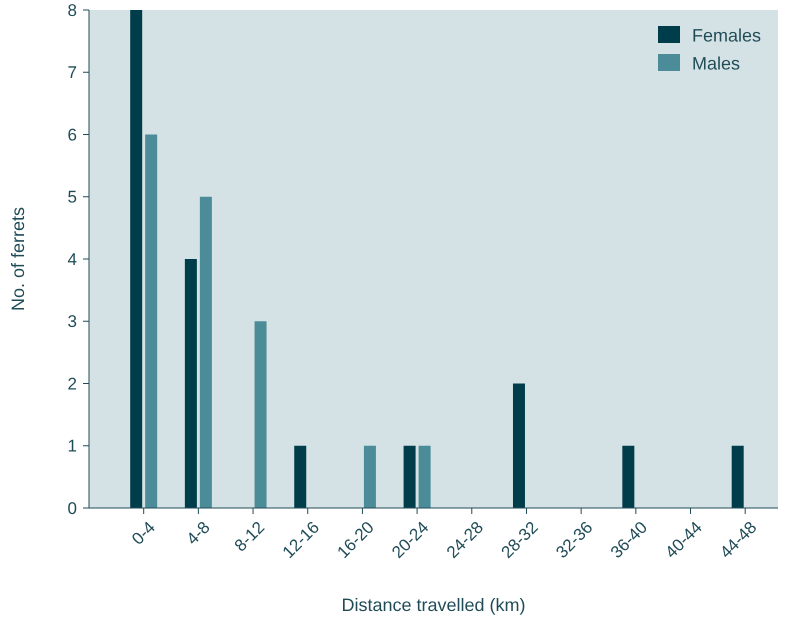 The width and height of the screenshot is (789, 623). I want to click on x-axis-title: Distance travelled (km), so click(433, 605).